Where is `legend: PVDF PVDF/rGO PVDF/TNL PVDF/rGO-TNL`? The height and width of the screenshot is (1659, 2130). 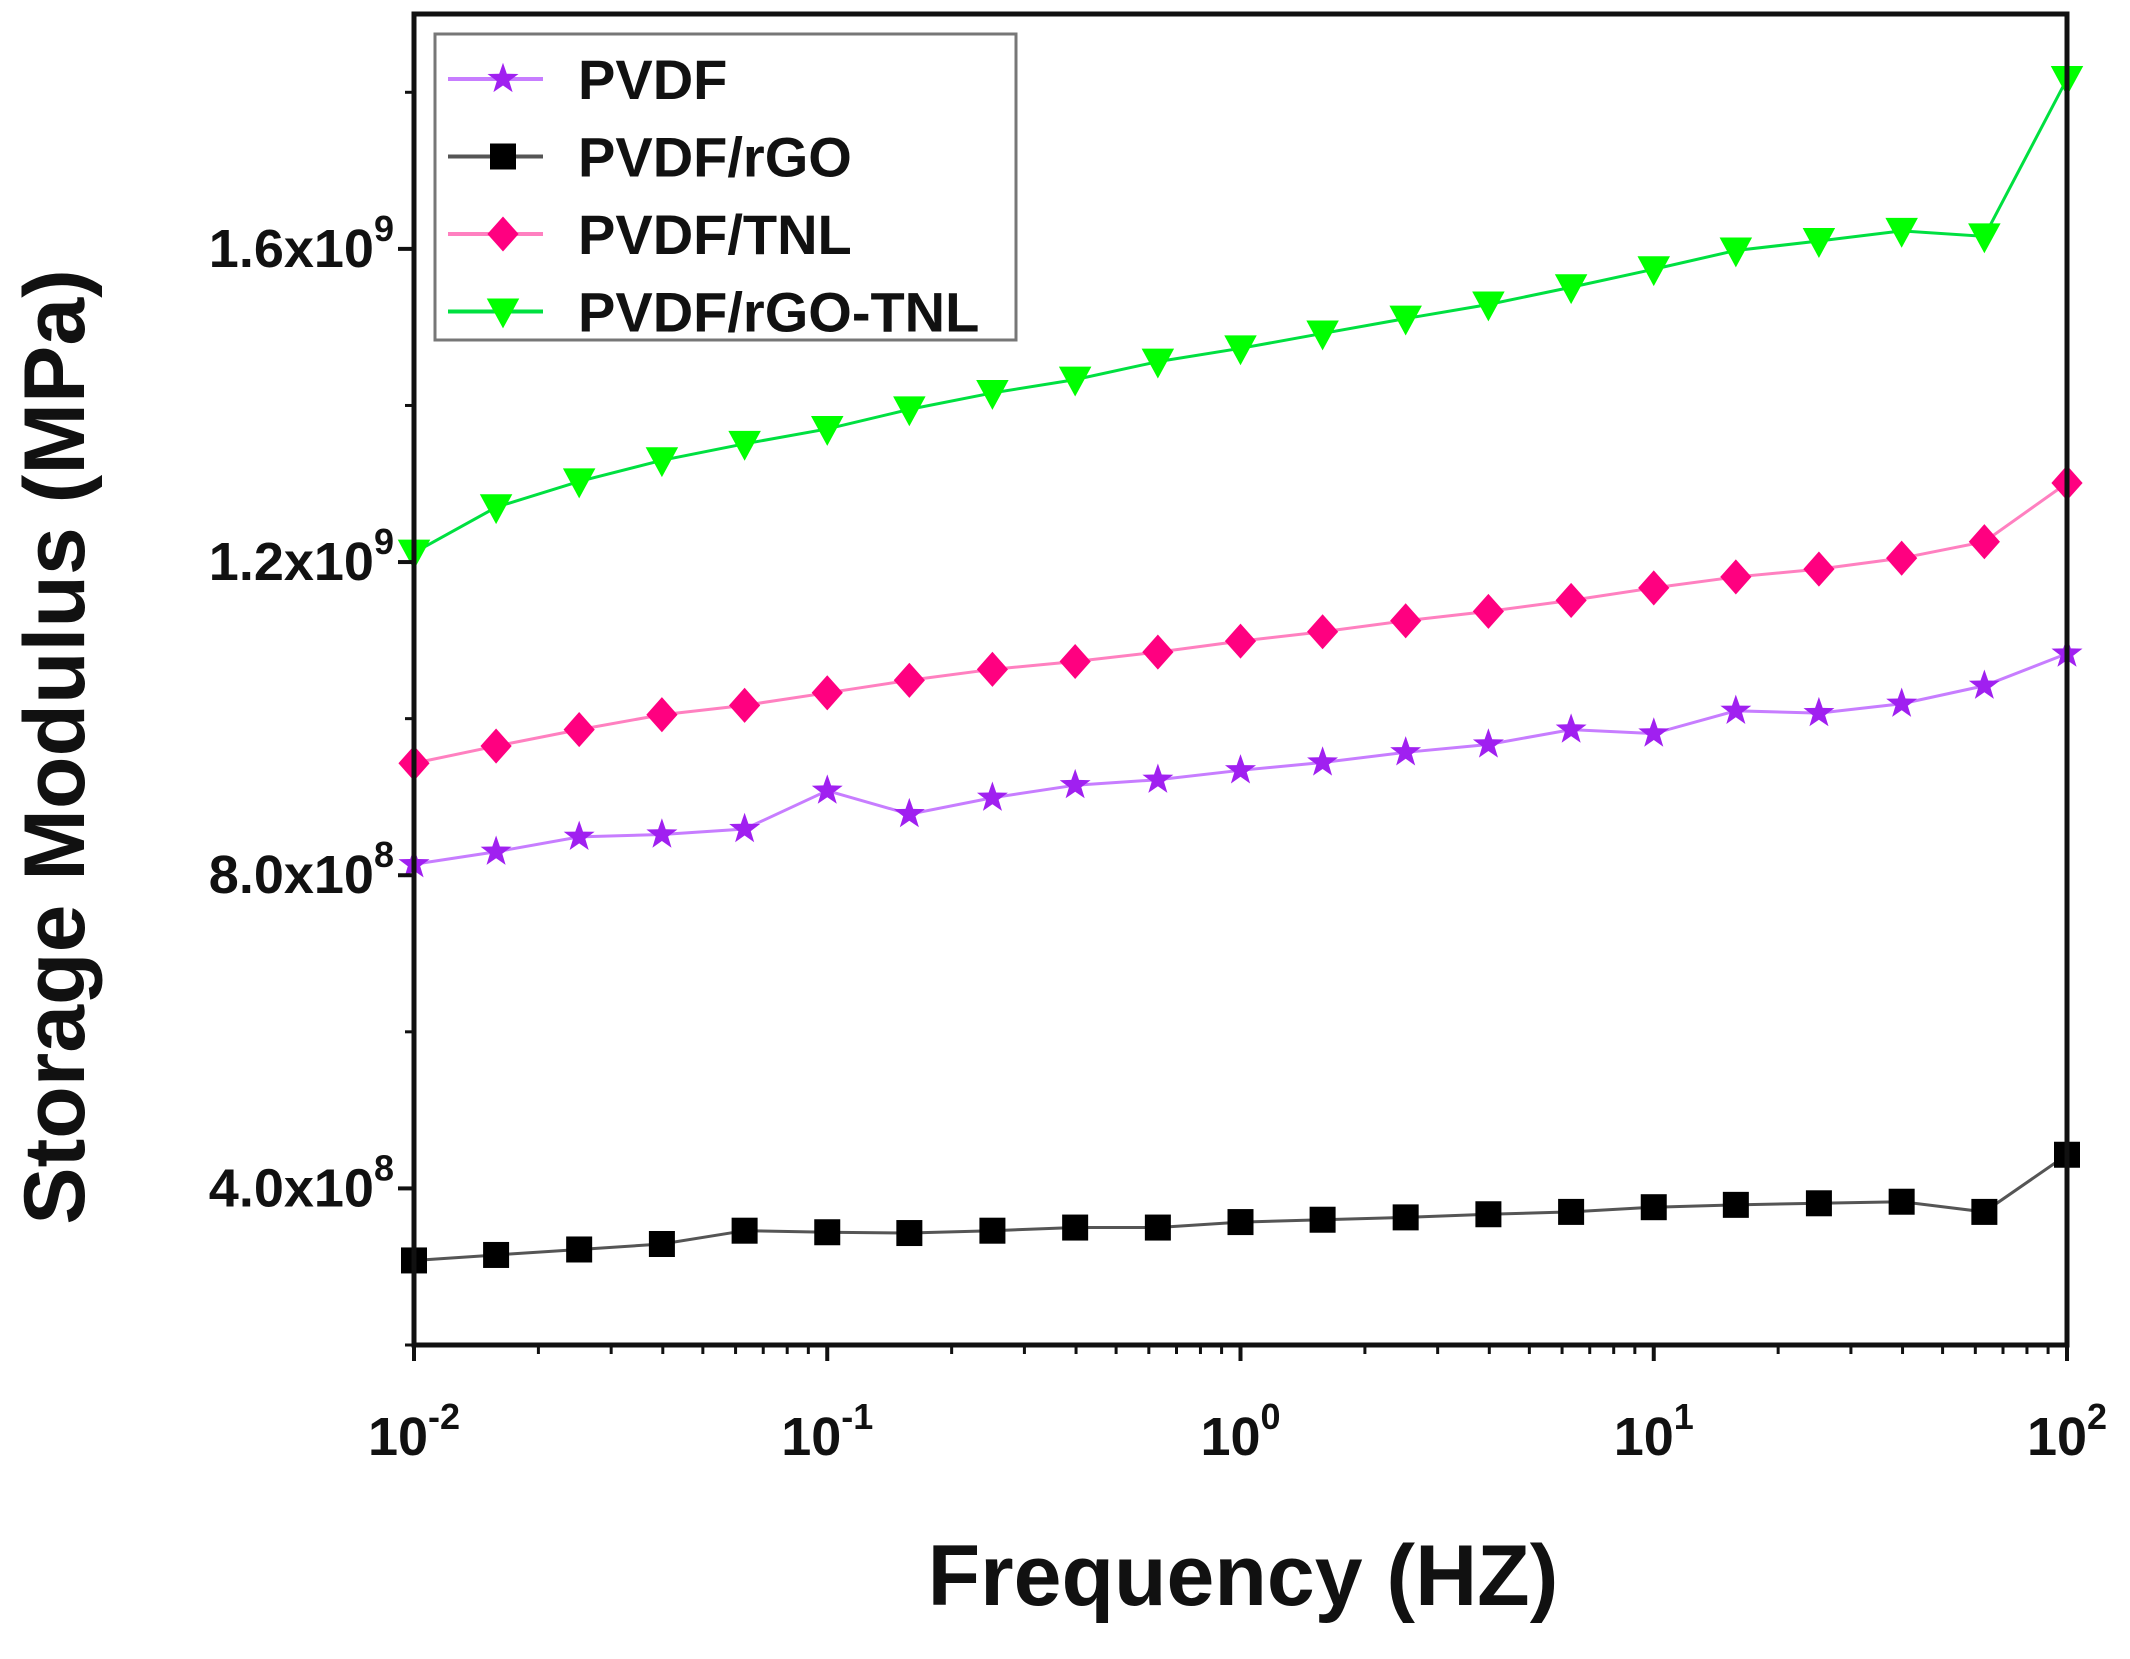
legend: PVDF PVDF/rGO PVDF/TNL PVDF/rGO-TNL is located at coordinates (725, 188).